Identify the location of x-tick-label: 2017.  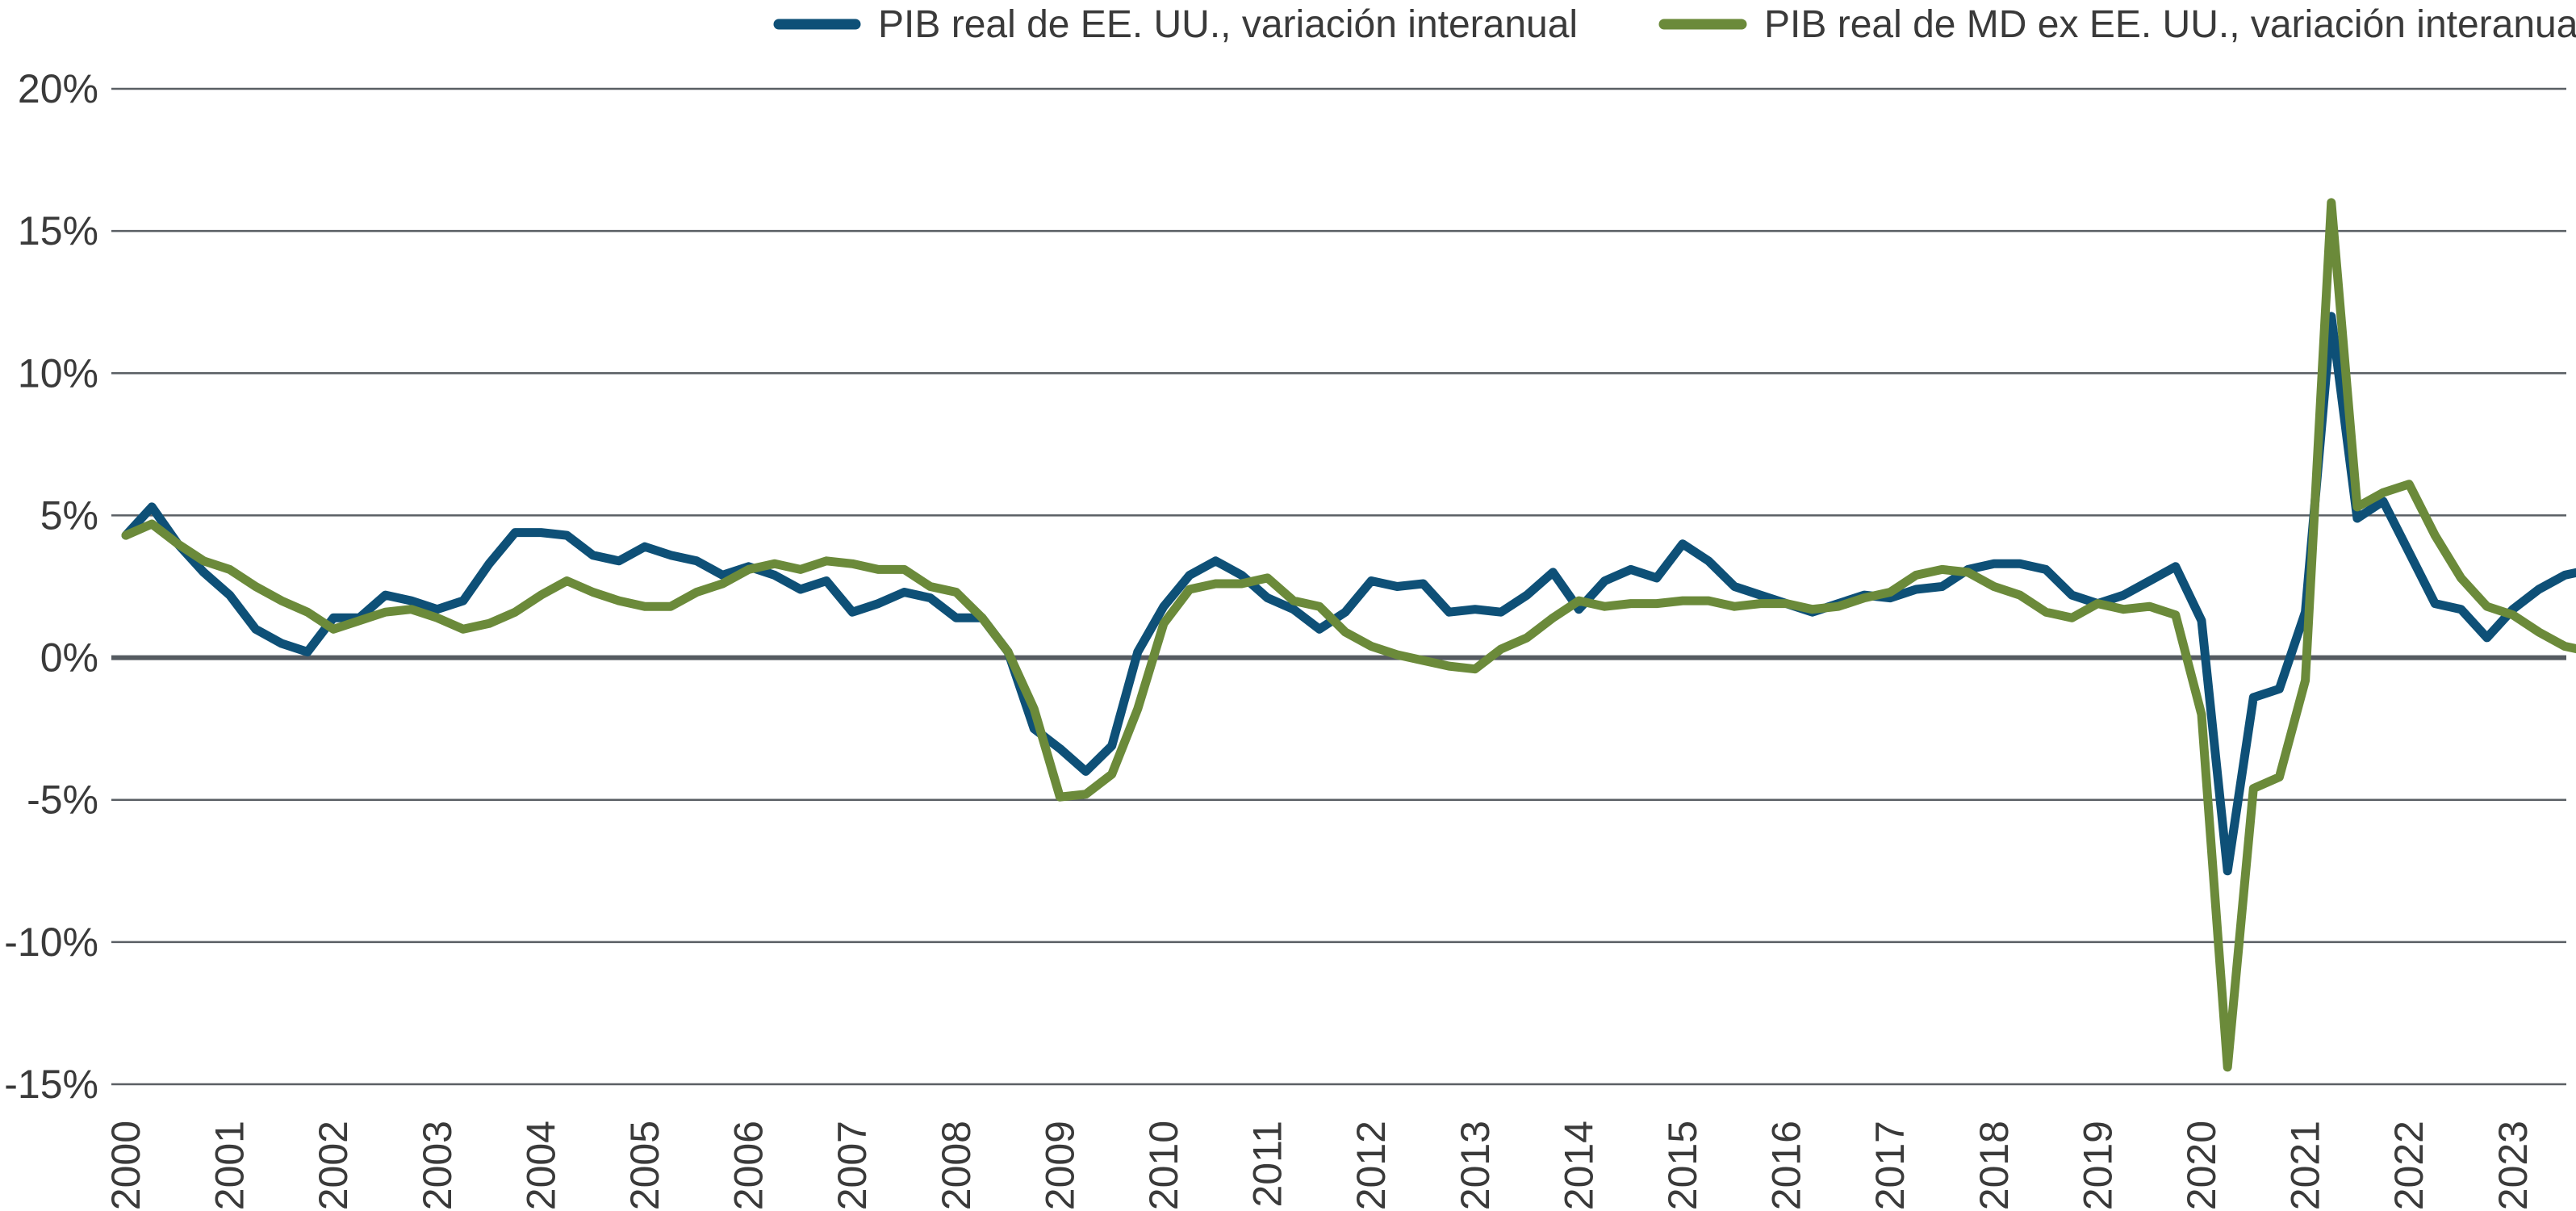
(1890, 1165).